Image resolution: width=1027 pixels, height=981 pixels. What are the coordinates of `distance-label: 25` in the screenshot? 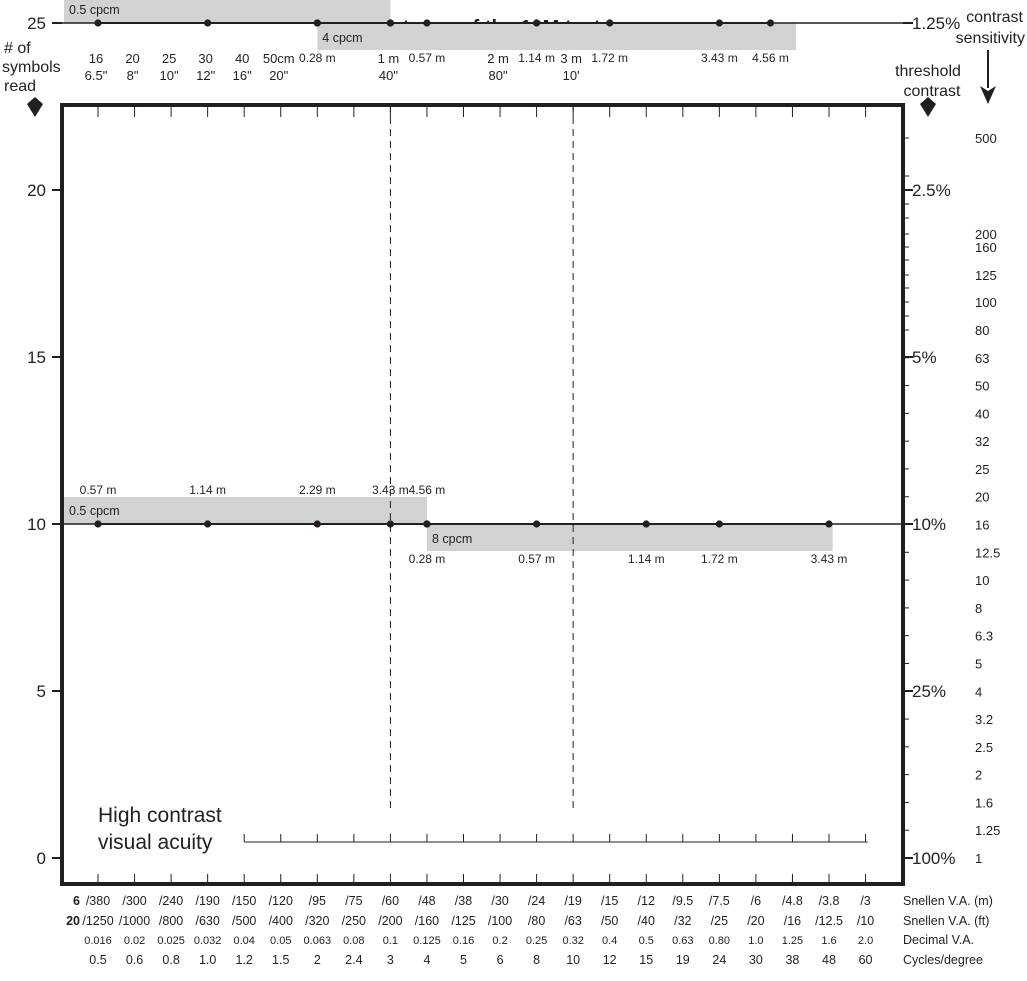 It's located at (169, 58).